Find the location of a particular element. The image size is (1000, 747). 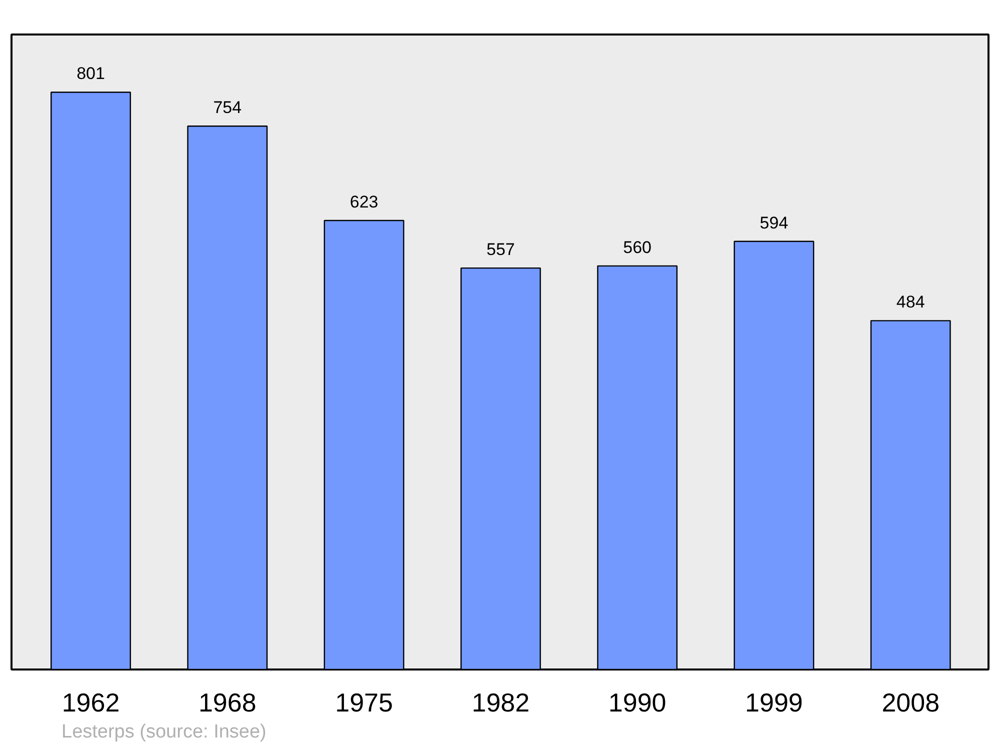

text: Lesterps (source: Insee) is located at coordinates (164, 732).